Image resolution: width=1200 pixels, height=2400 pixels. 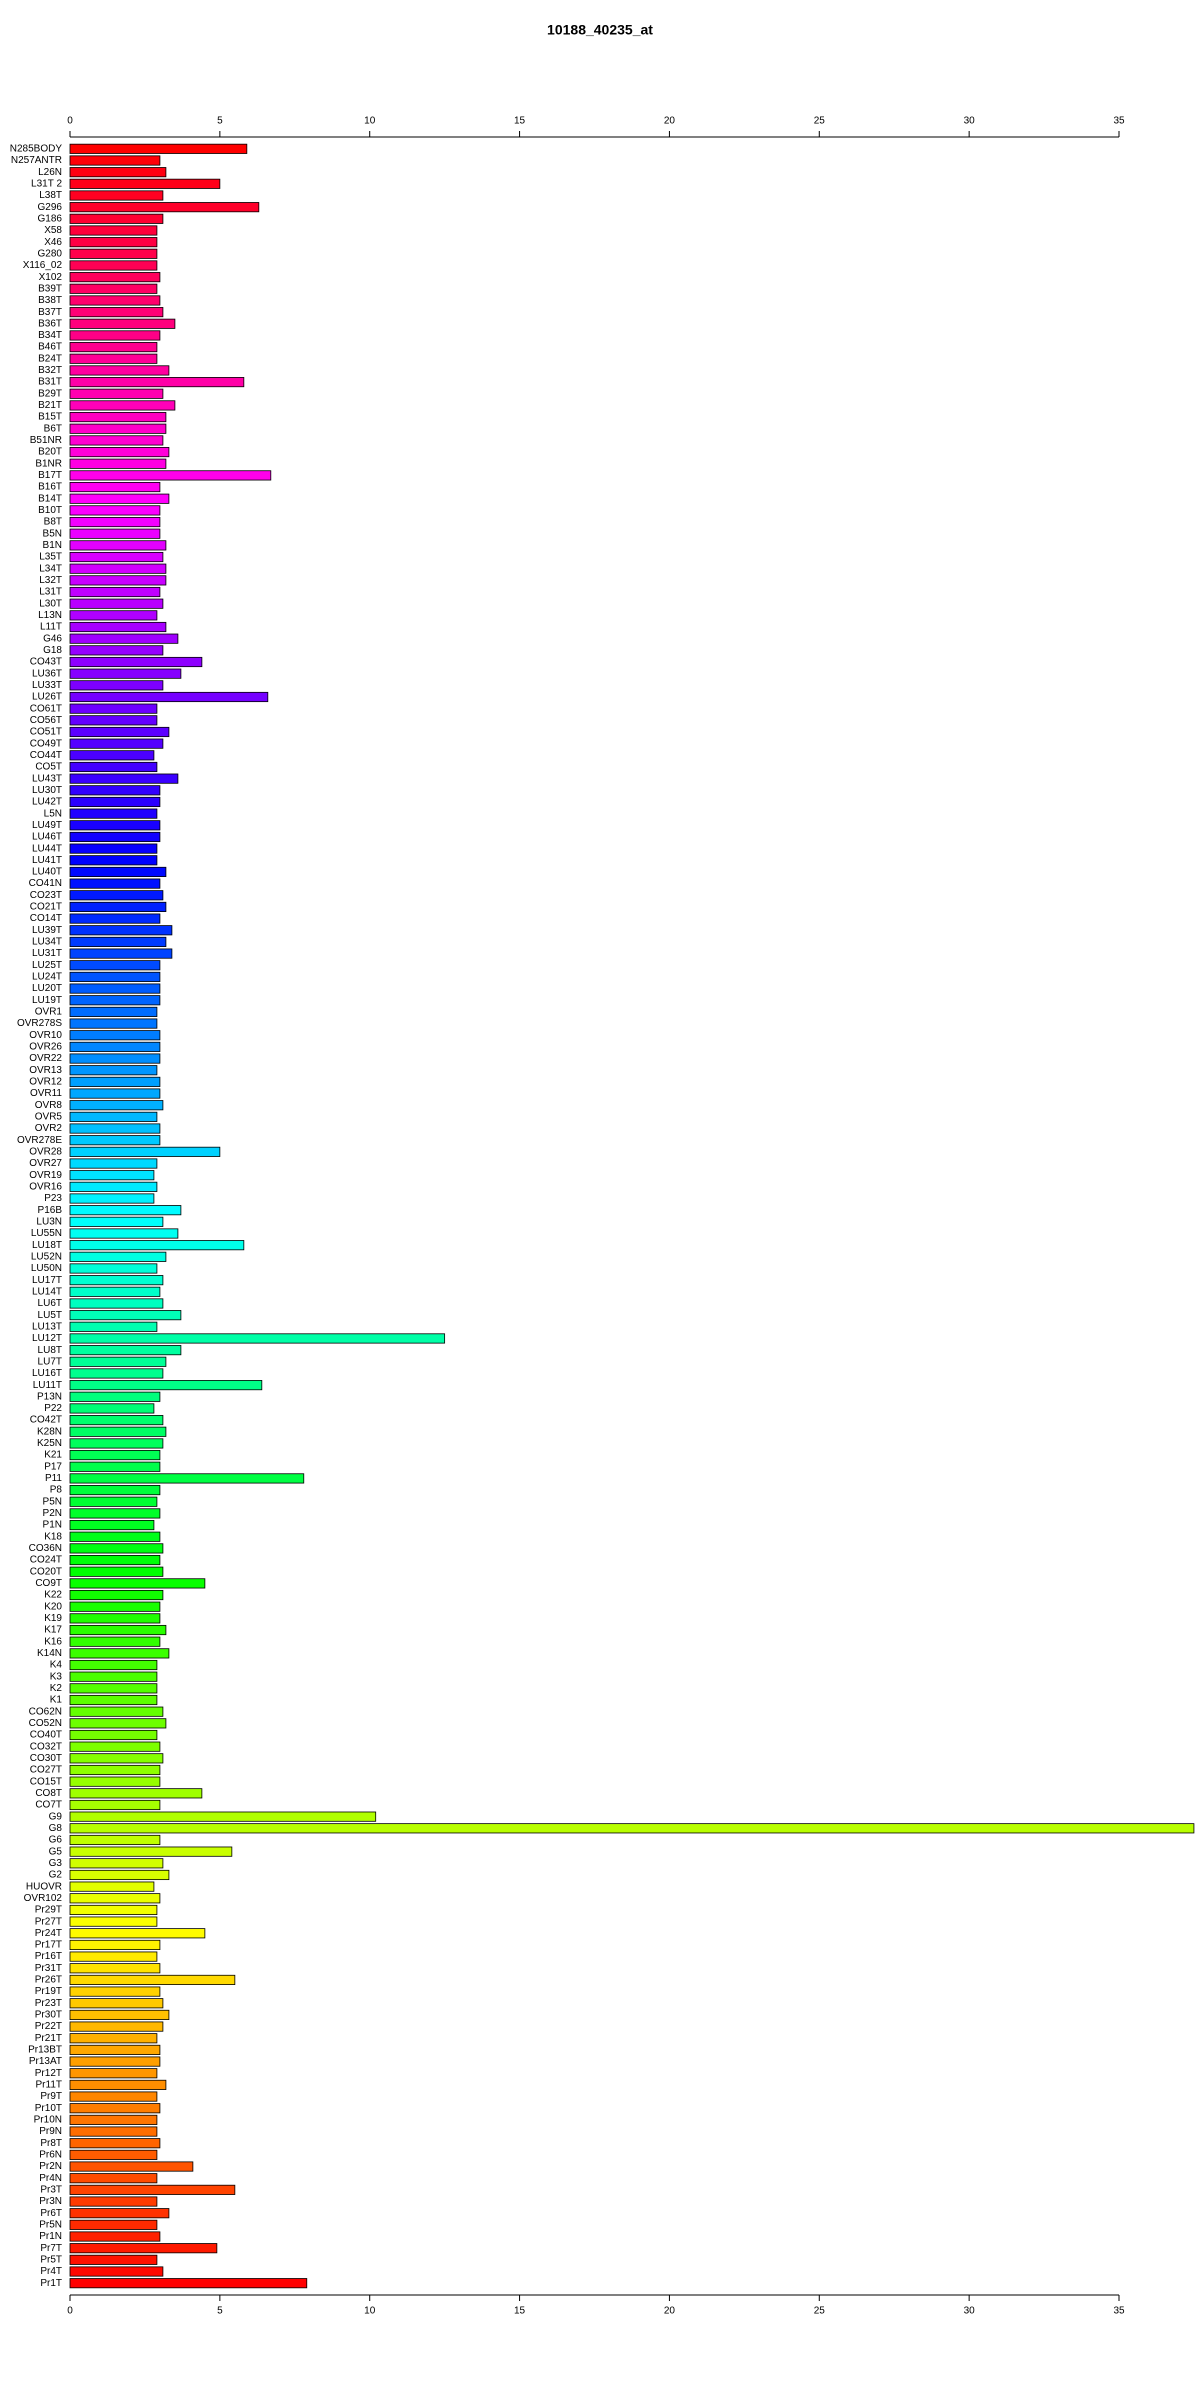 What do you see at coordinates (50, 487) in the screenshot?
I see `y-tick-label: B16T` at bounding box center [50, 487].